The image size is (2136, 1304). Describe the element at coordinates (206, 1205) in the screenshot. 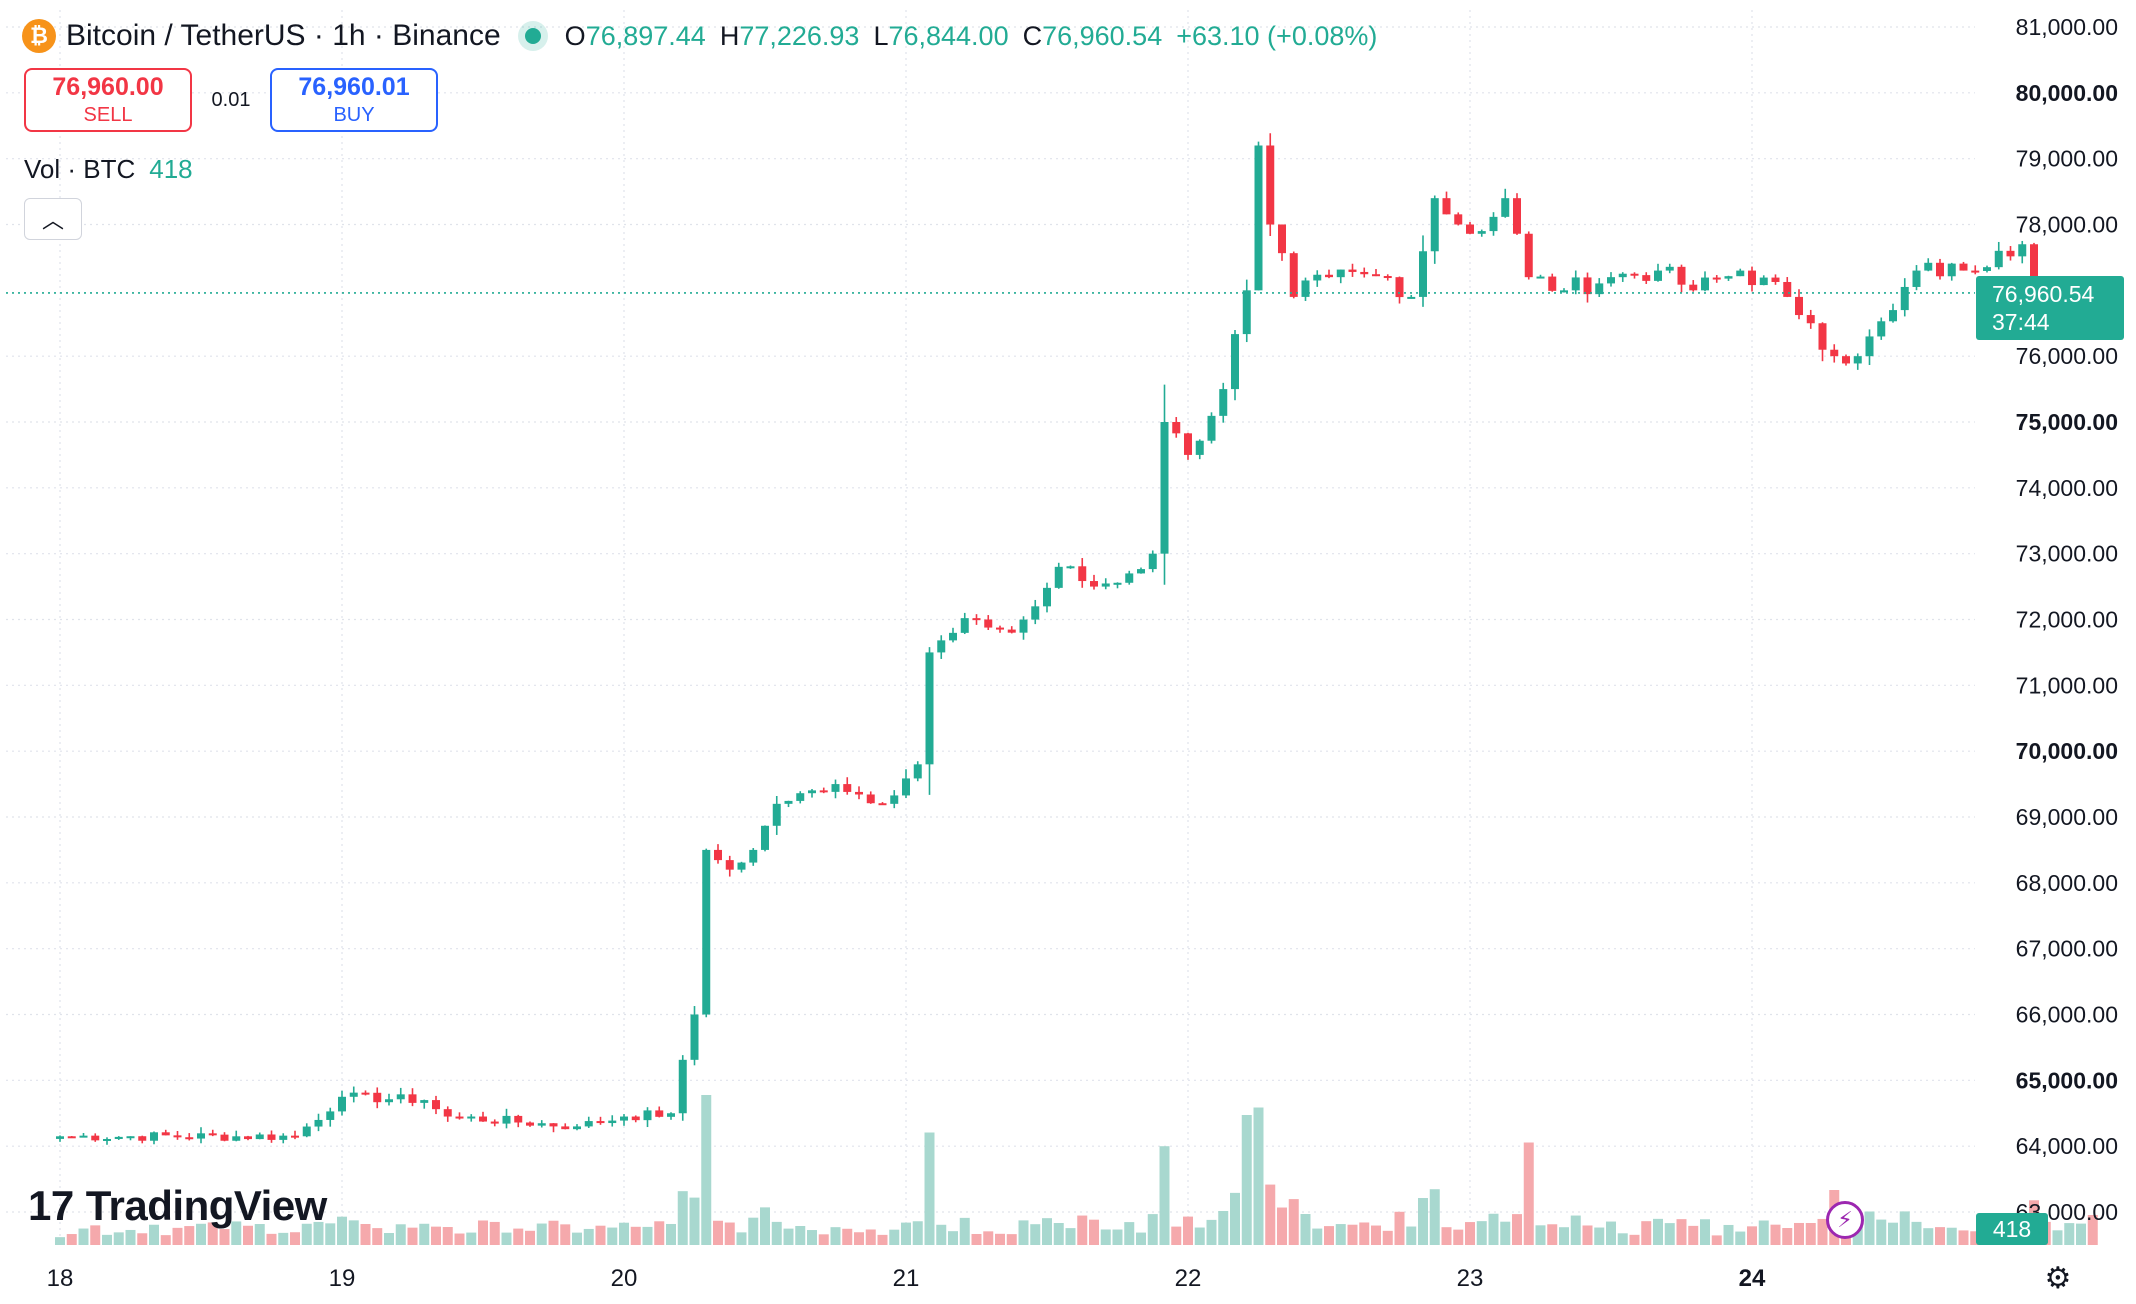

I see `tradingview-text: TradingView` at that location.